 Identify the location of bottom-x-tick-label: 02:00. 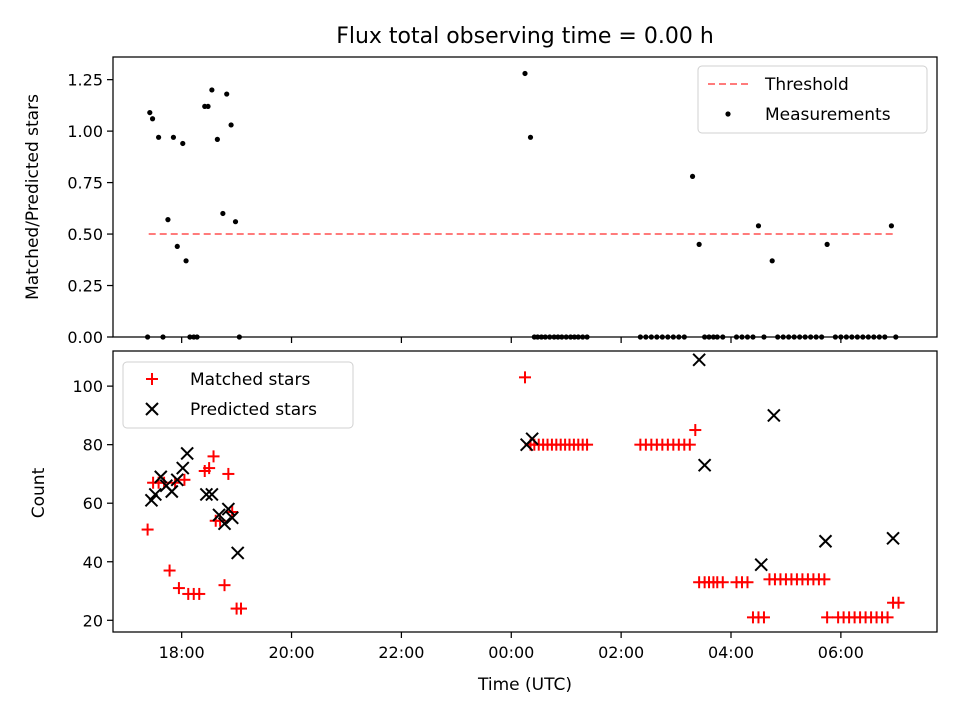
(621, 652).